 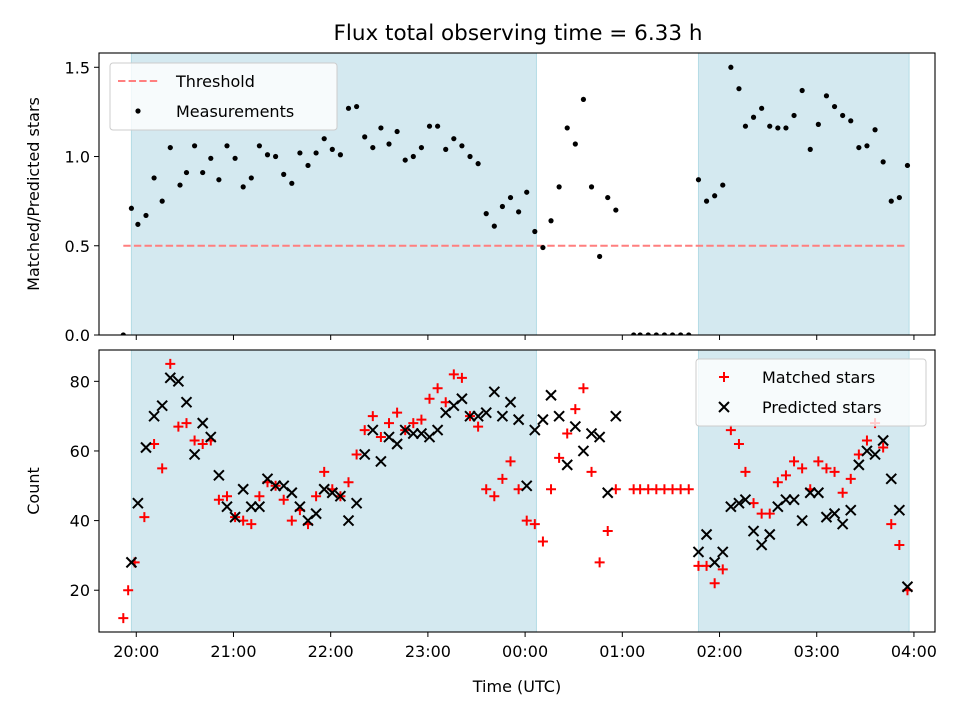 What do you see at coordinates (235, 111) in the screenshot?
I see `legend-label: Measurements` at bounding box center [235, 111].